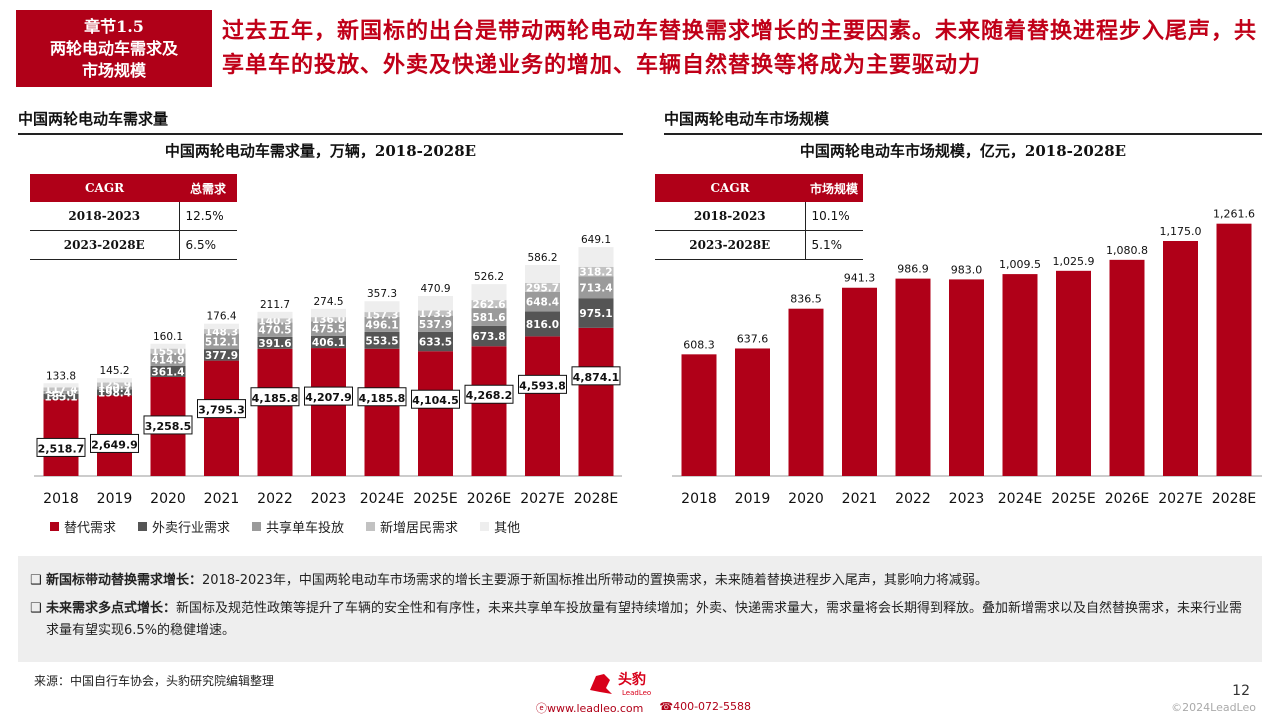  What do you see at coordinates (1234, 214) in the screenshot?
I see `data-label: 1,261.6` at bounding box center [1234, 214].